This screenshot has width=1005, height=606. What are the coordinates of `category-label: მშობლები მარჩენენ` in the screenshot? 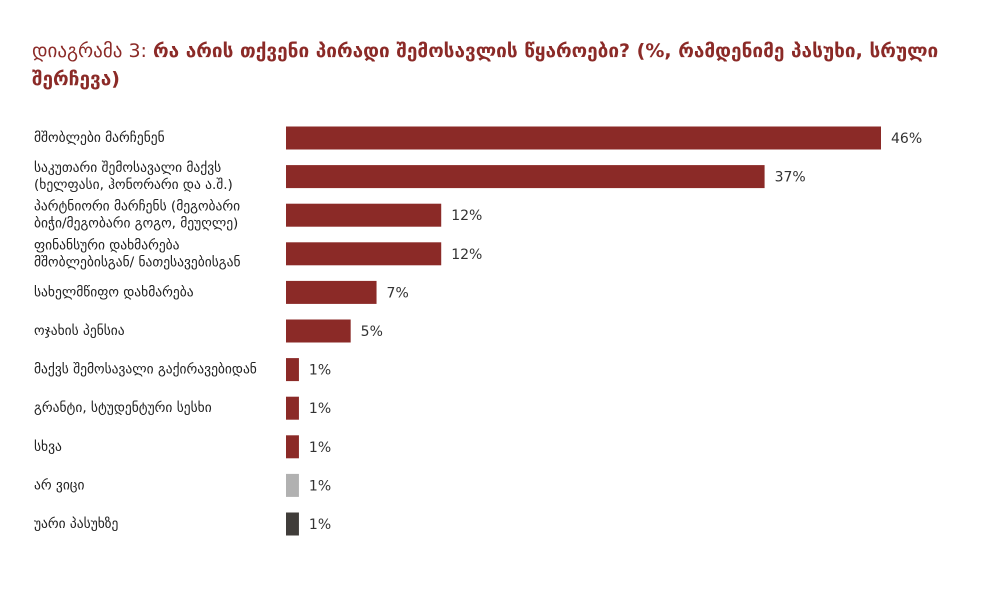 It's located at (99, 137).